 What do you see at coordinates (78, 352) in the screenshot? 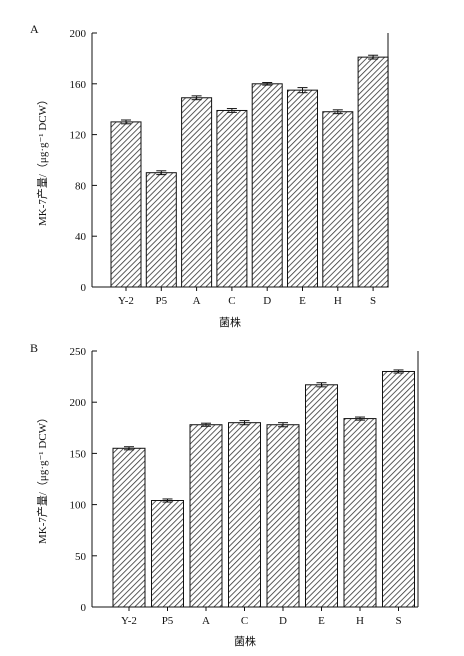
I see `y-tick-label: 250` at bounding box center [78, 352].